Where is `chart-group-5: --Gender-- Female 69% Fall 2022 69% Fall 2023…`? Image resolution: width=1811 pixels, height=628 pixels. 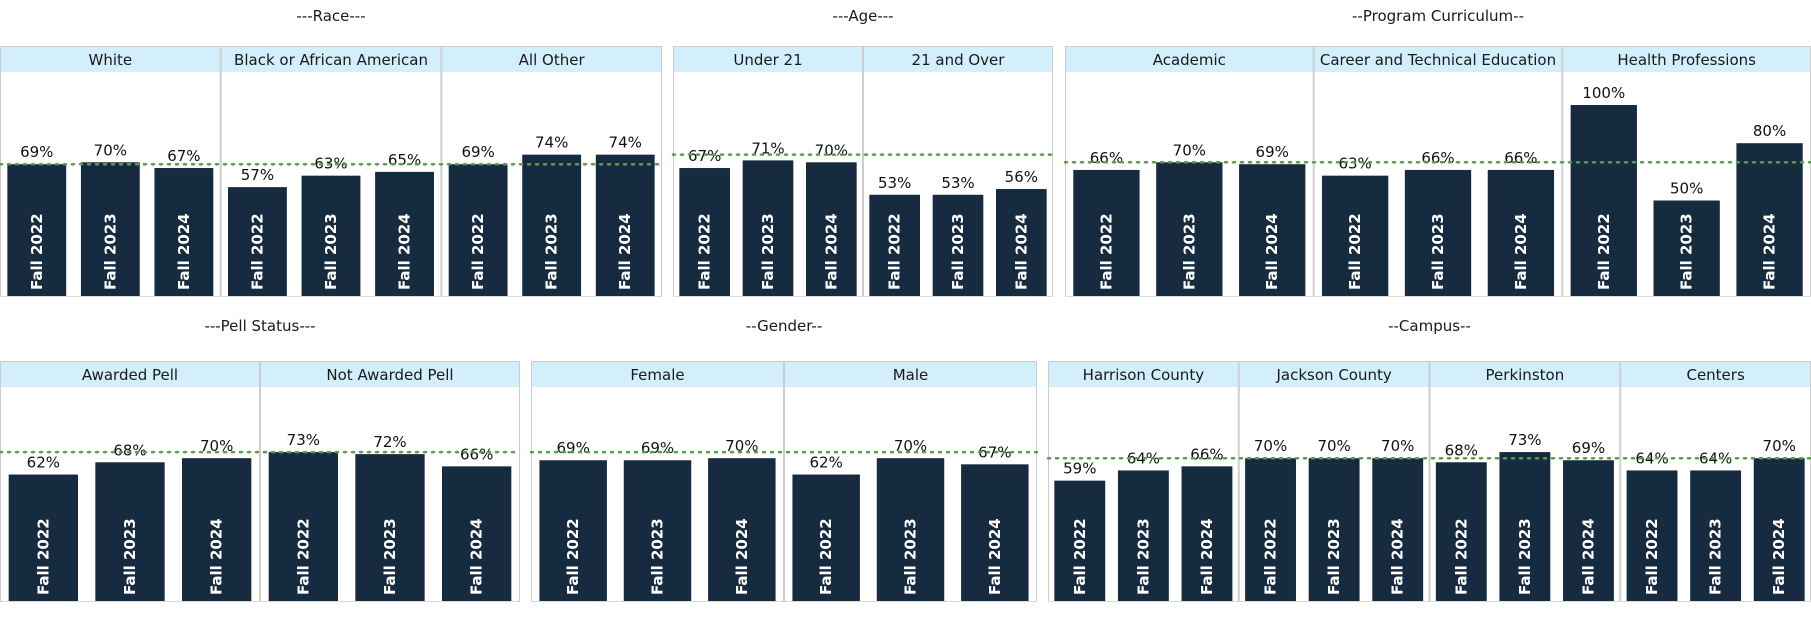
chart-group-5: --Gender-- Female 69% Fall 2022 69% Fall 2023… is located at coordinates (784, 459).